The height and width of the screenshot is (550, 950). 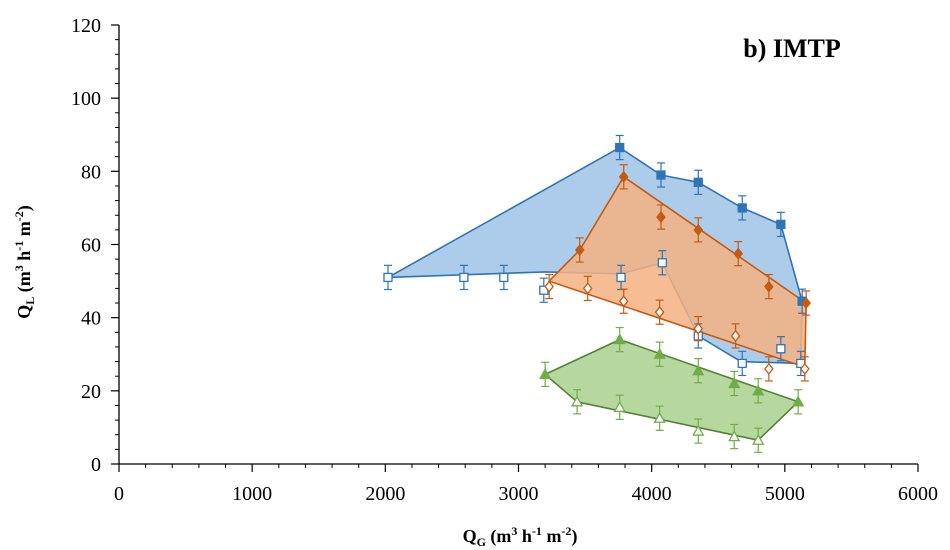 I want to click on x-tick-label: 6000, so click(x=918, y=494).